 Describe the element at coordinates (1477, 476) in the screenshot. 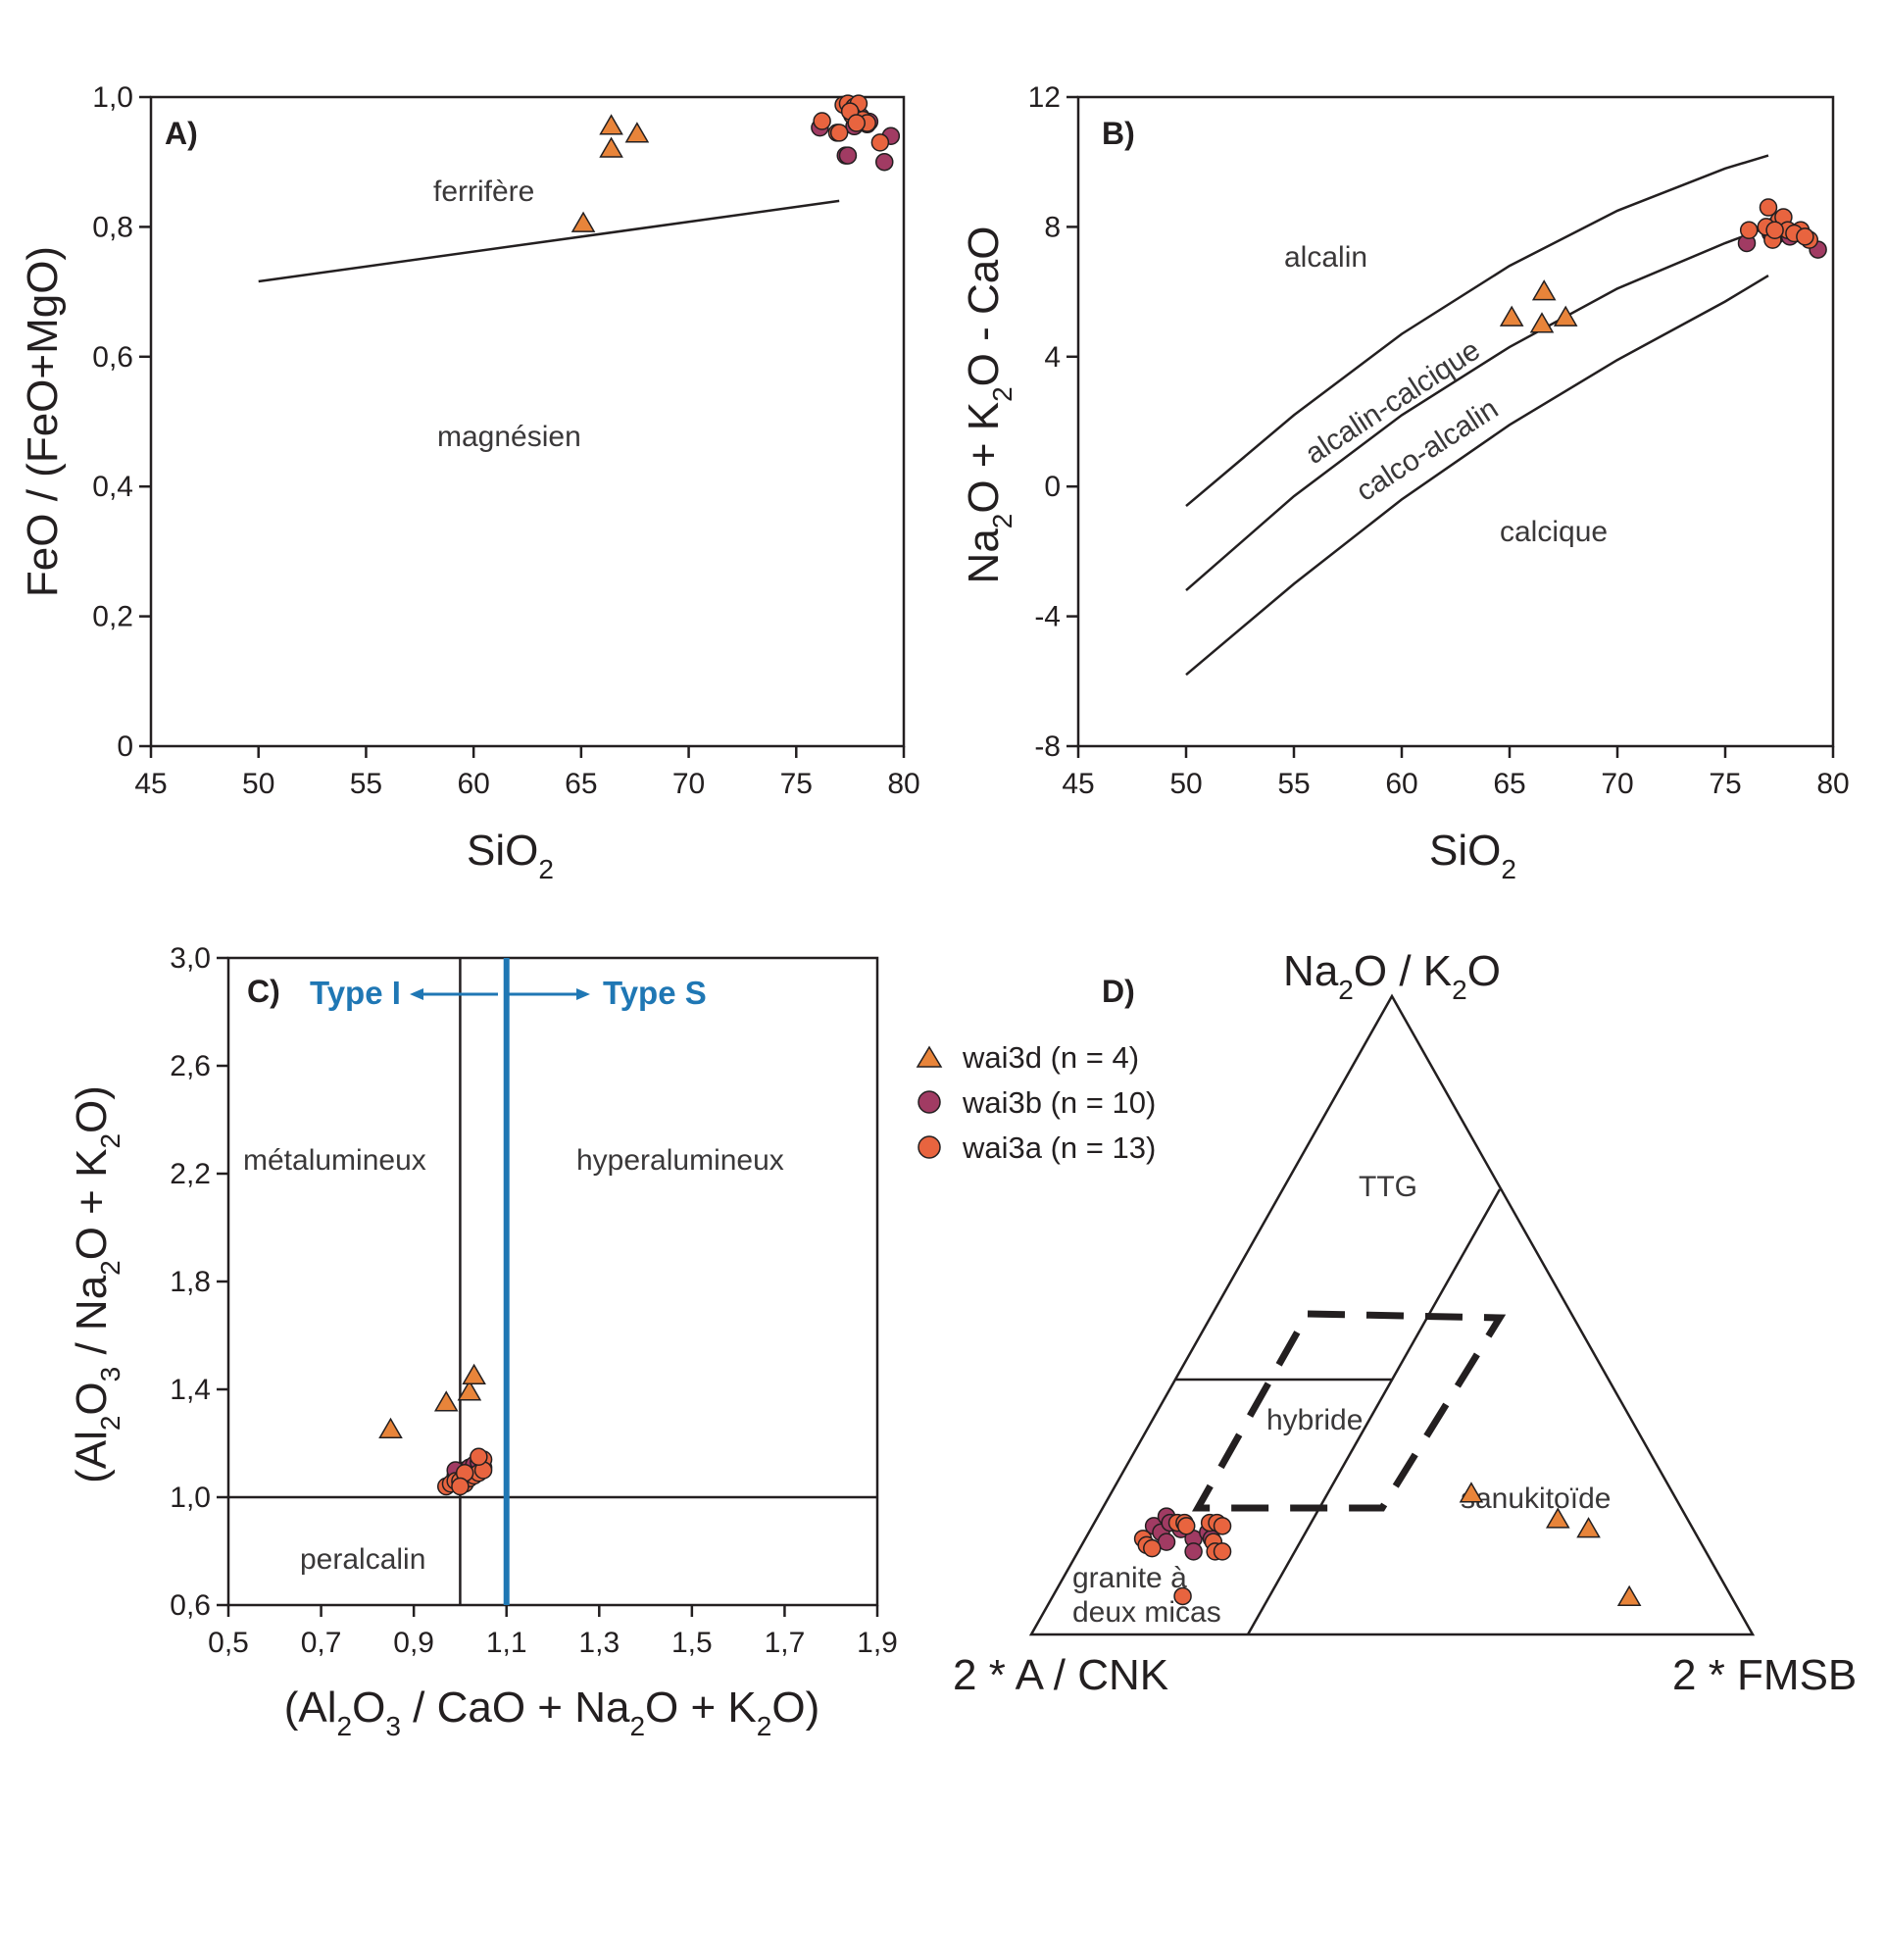

I see `panel-b-calc-alkalic-boundary` at that location.